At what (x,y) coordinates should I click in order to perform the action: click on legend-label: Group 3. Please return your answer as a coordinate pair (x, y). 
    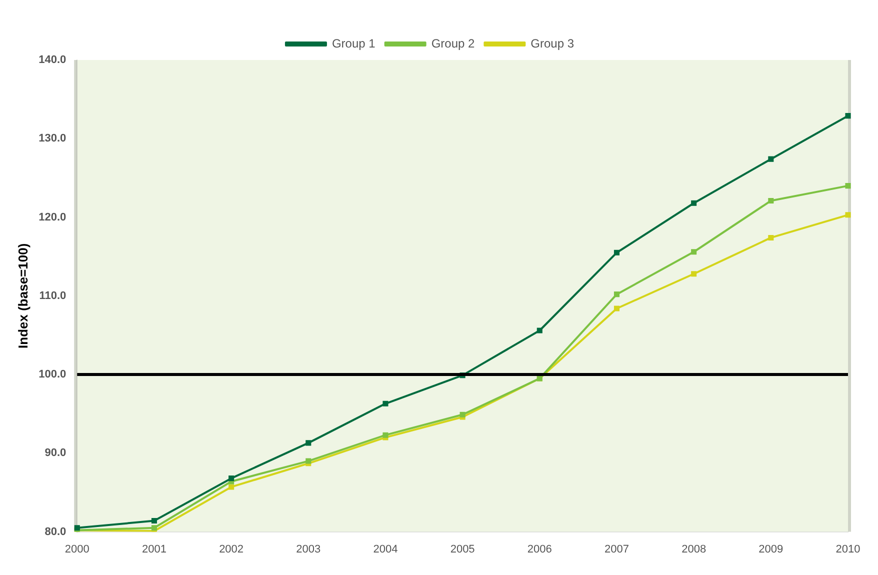
    Looking at the image, I should click on (552, 43).